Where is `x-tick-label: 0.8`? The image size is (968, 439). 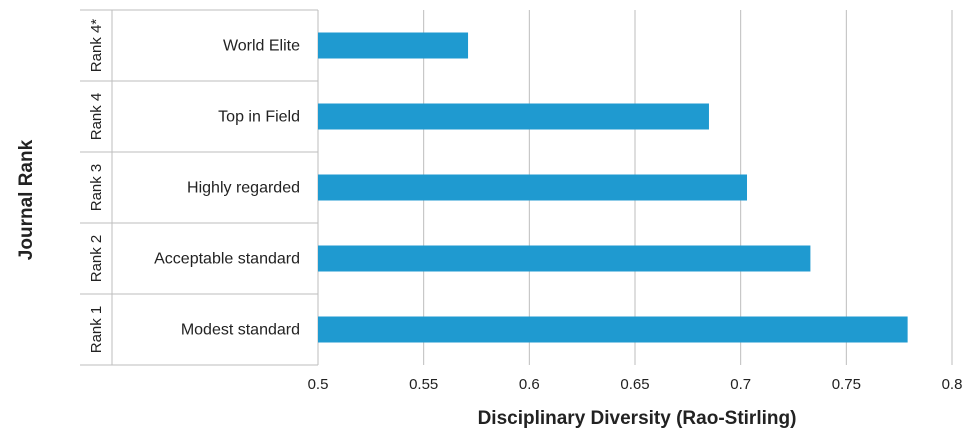 x-tick-label: 0.8 is located at coordinates (952, 384).